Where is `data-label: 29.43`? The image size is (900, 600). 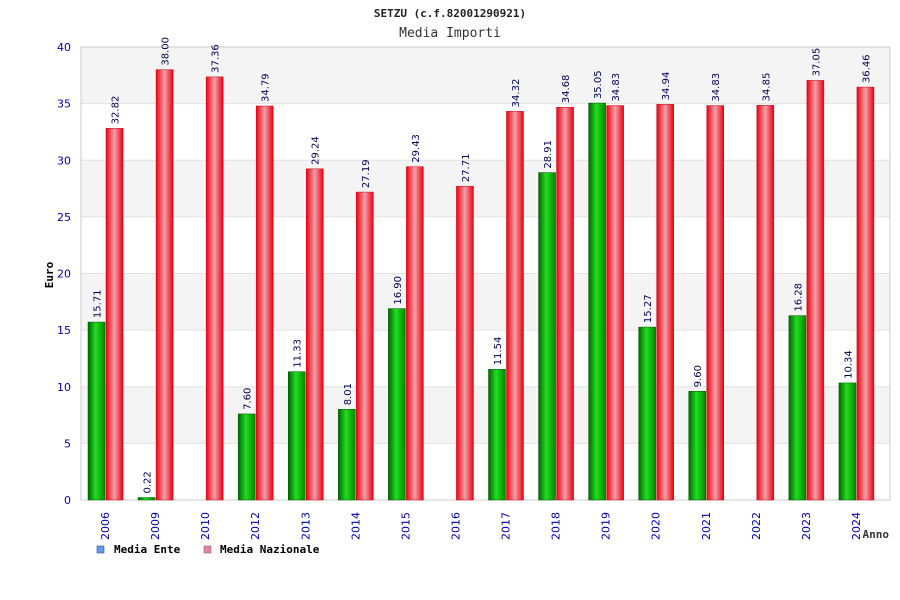
data-label: 29.43 is located at coordinates (416, 148).